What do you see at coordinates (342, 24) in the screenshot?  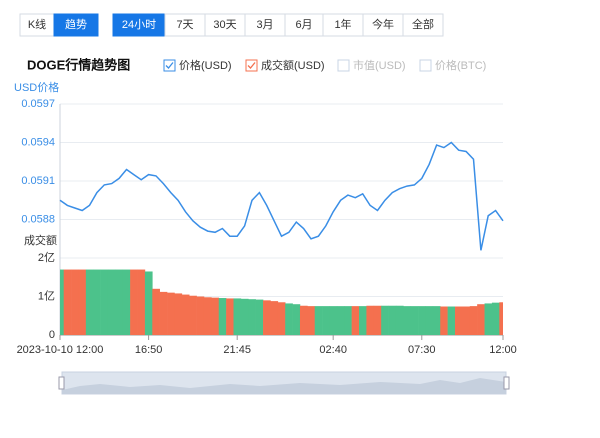 I see `range-label: 1年` at bounding box center [342, 24].